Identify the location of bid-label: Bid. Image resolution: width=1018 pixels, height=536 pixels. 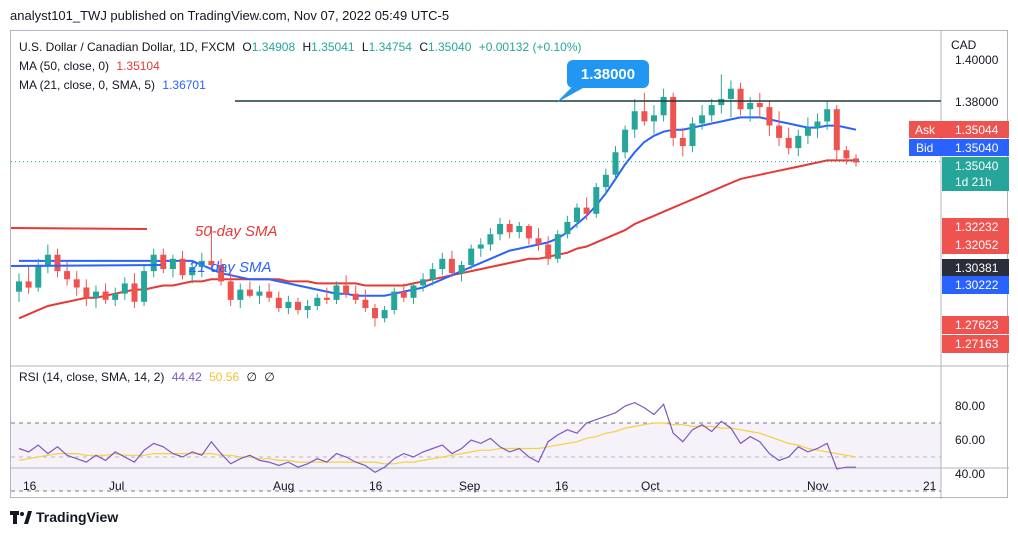
(924, 148).